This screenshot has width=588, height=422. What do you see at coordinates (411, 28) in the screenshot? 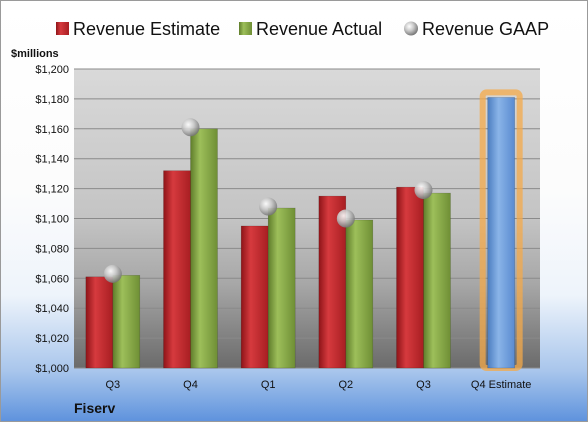
I see `legend-gaap-marker` at bounding box center [411, 28].